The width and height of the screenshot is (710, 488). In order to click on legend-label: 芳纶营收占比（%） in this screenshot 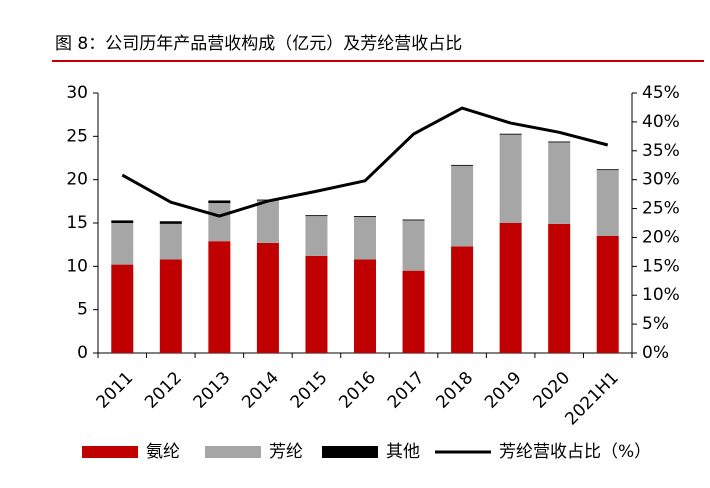, I will do `click(575, 452)`.